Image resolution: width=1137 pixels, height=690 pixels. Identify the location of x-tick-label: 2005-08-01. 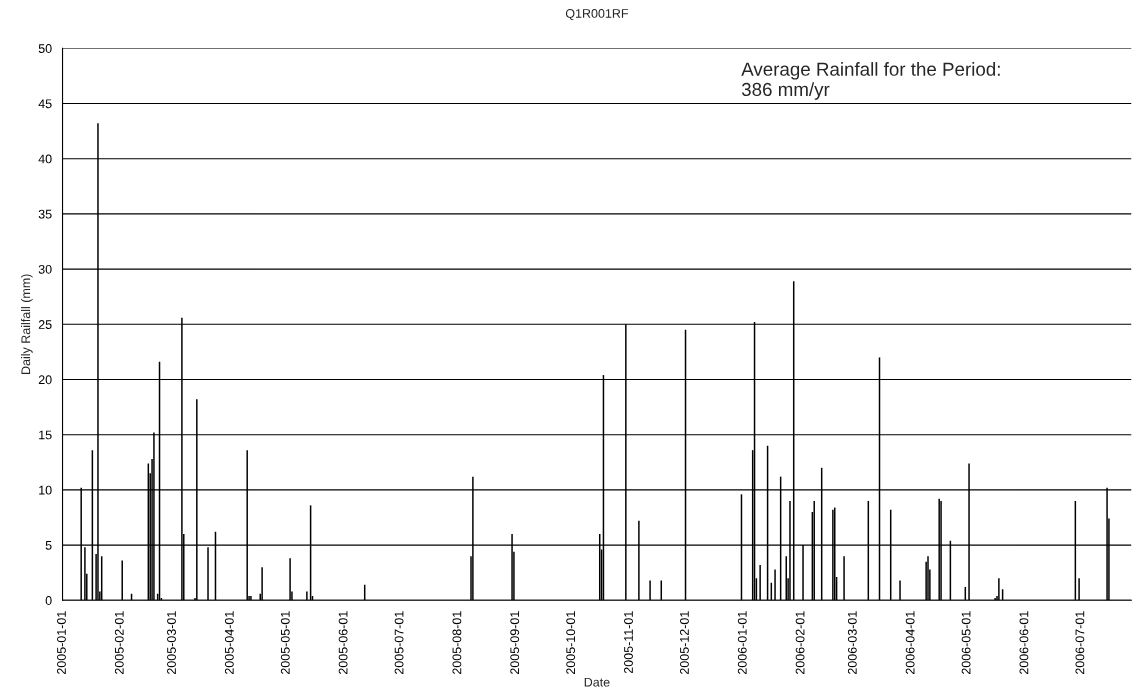
(457, 643).